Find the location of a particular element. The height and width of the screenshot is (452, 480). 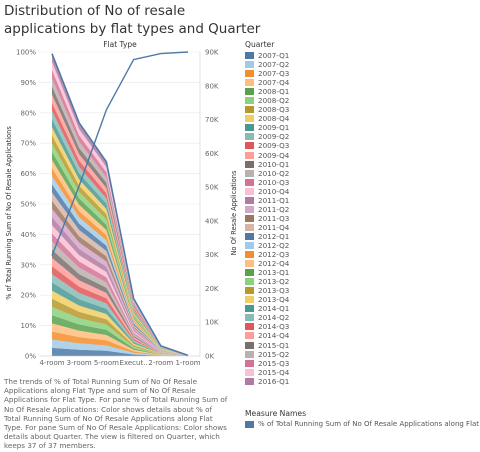

legend-item: 2014-Q2 is located at coordinates (362, 317).